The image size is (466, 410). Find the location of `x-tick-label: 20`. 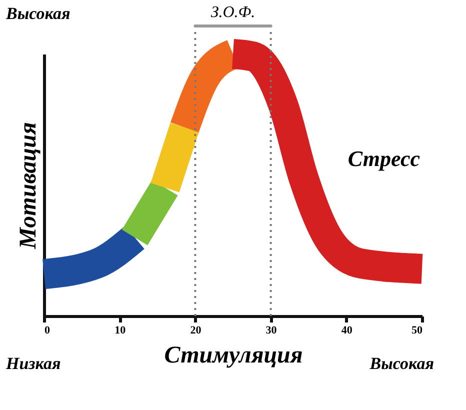

x-tick-label: 20 is located at coordinates (196, 330).